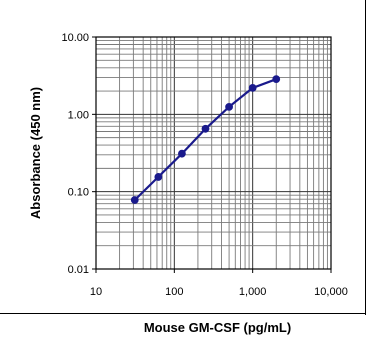 This screenshot has height=341, width=373. What do you see at coordinates (78, 270) in the screenshot?
I see `y-tick-label: 0.01` at bounding box center [78, 270].